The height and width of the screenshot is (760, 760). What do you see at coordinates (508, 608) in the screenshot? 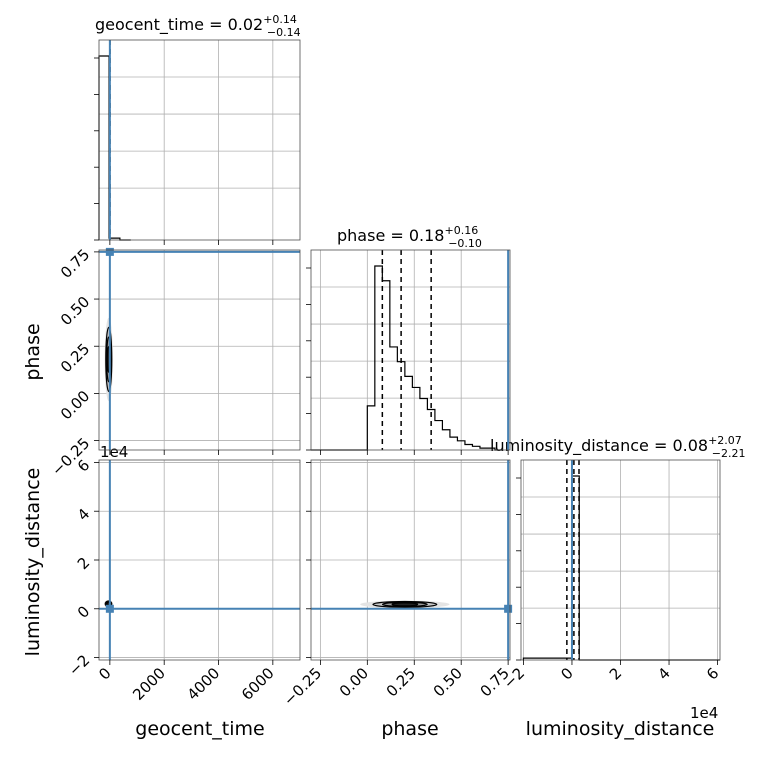
I see `truth-point-luminosity_distance-phase` at bounding box center [508, 608].